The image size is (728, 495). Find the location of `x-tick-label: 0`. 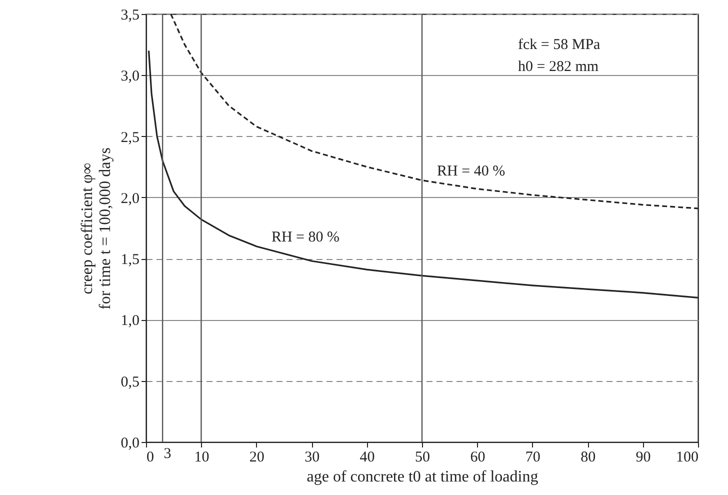

x-tick-label: 0 is located at coordinates (150, 458).